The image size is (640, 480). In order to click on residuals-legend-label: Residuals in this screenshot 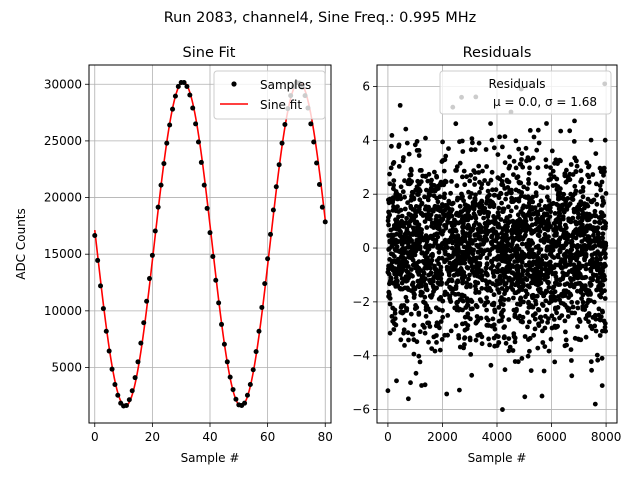, I will do `click(517, 84)`.